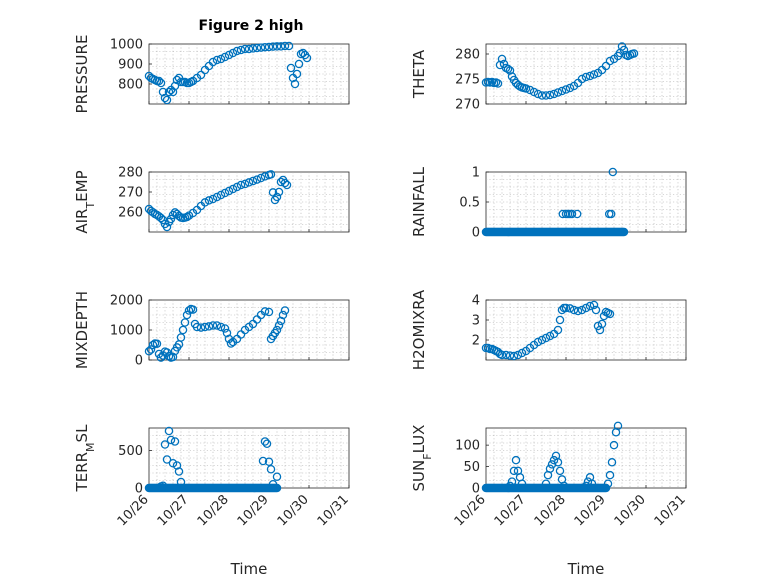 The image size is (778, 583). I want to click on subplot-h2omixra: 2 3 4 H2OMIXRA, so click(548, 329).